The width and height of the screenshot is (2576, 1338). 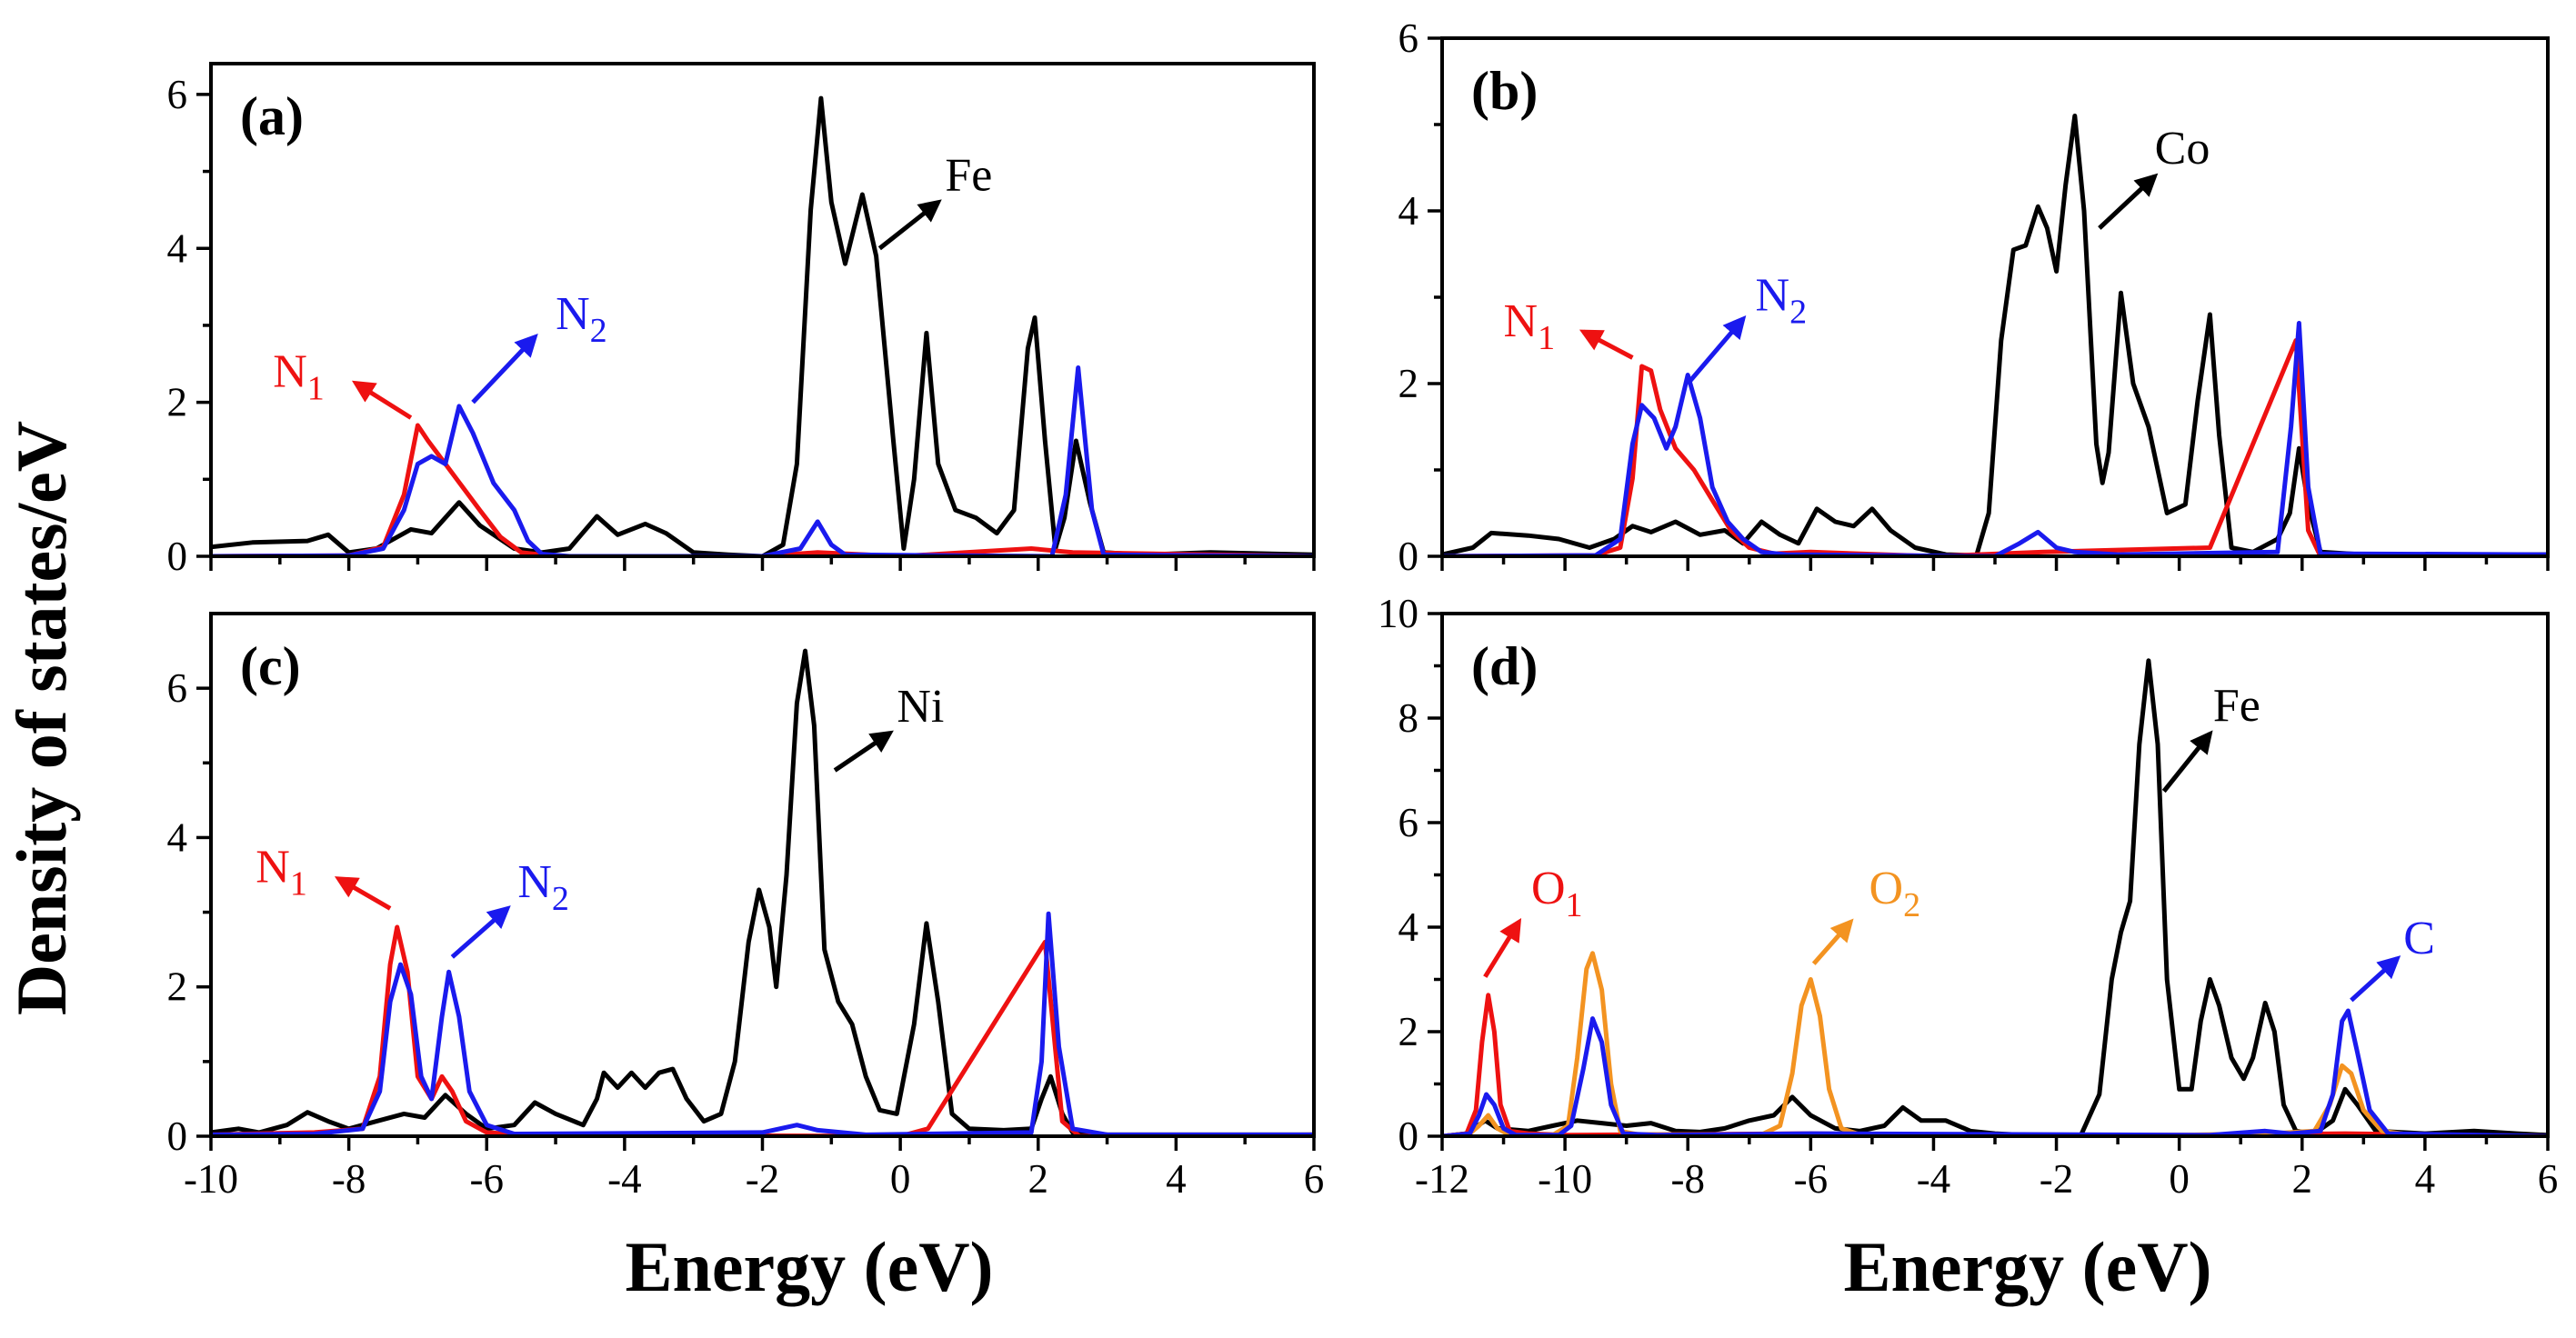 I want to click on annotation-arrow-n1-b, so click(x=1607, y=344).